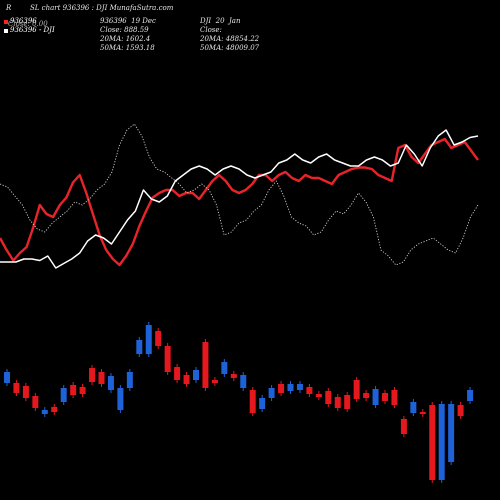 The image size is (500, 500). Describe the element at coordinates (128, 21) in the screenshot. I see `info-left-line1: 936396 19 Dec` at that location.